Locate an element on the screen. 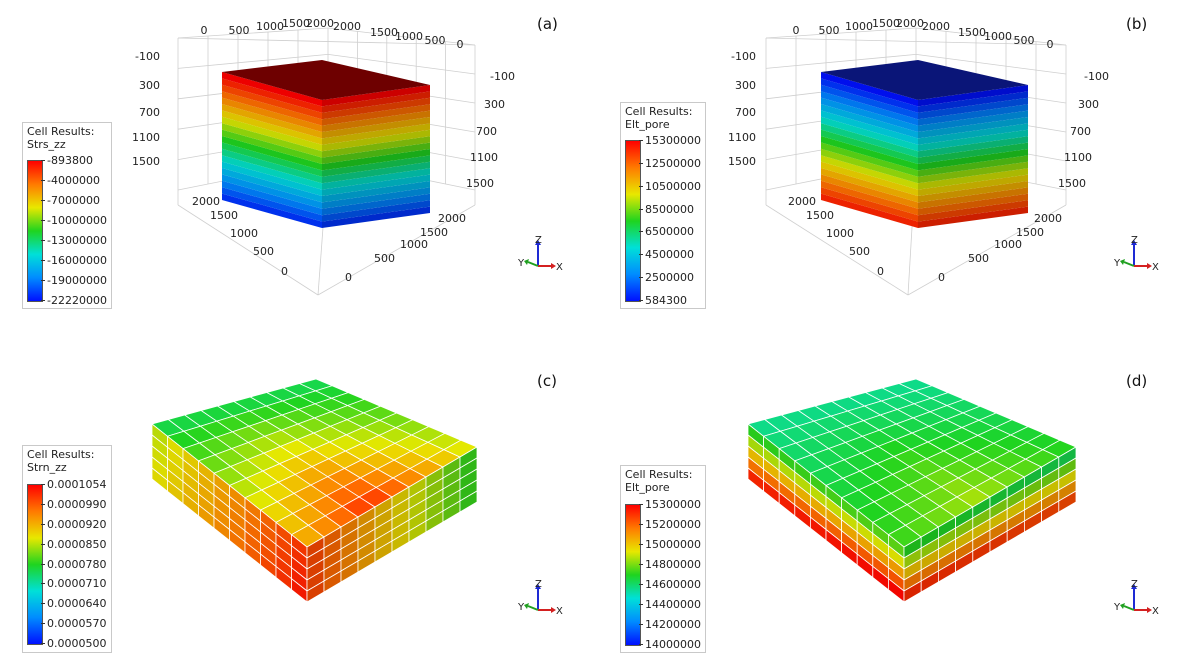 Image resolution: width=1192 pixels, height=665 pixels. legend-label: 15300000 is located at coordinates (673, 504).